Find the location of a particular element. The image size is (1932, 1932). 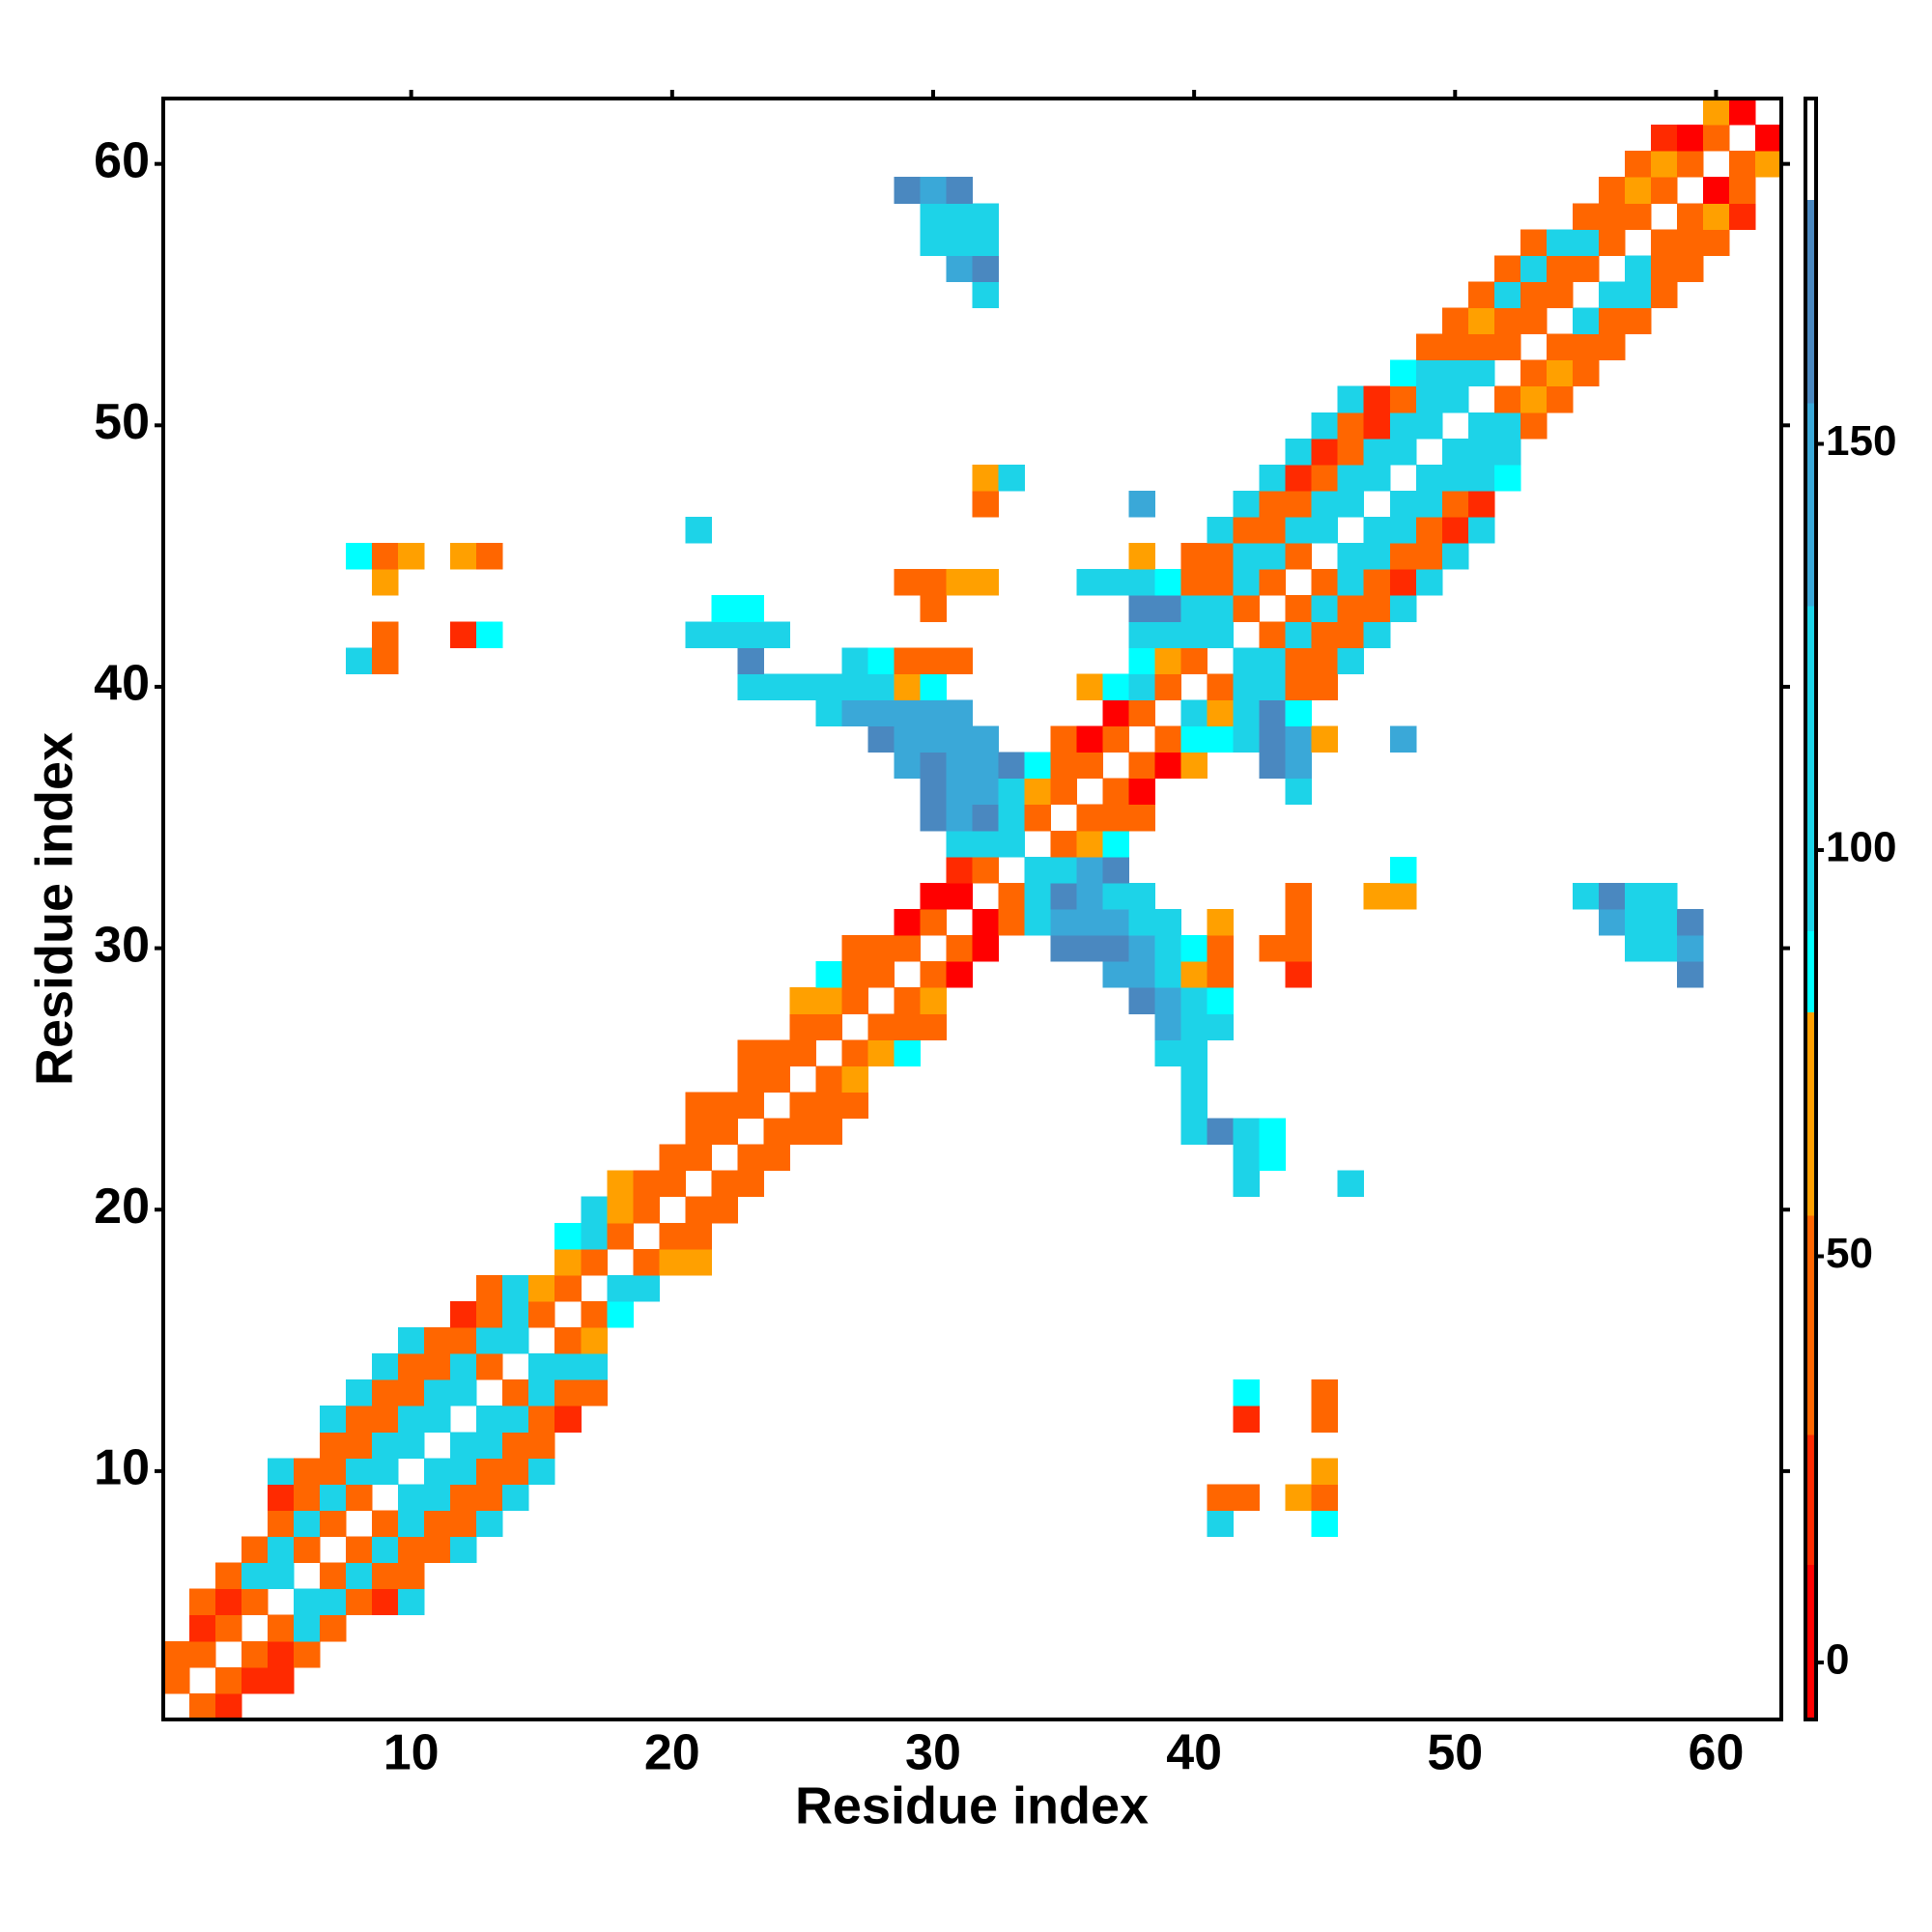

colorbar-tick-label: 50 is located at coordinates (1849, 1253).